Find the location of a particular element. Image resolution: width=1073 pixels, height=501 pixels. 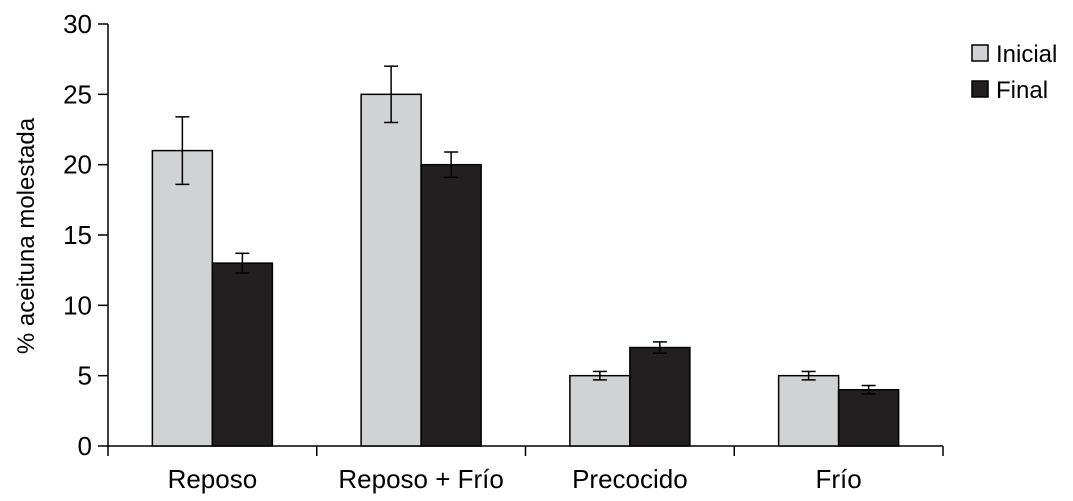

x-axis-labels: Reposo Reposo + Frío Precocido Frío is located at coordinates (525, 470).